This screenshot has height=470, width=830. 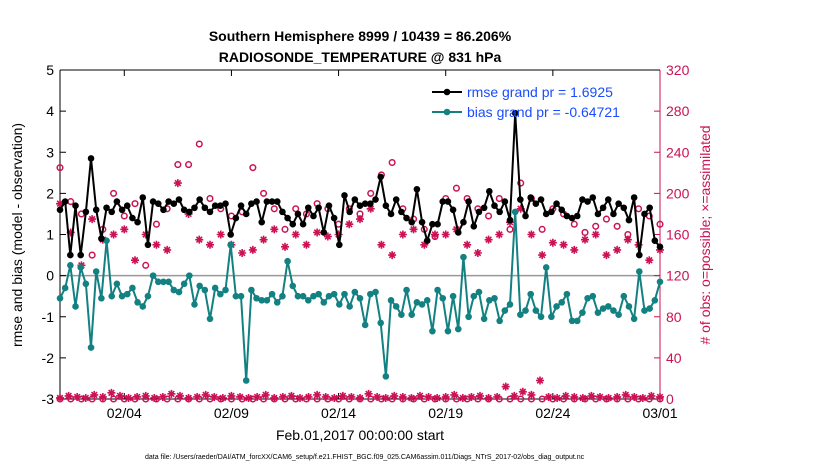 I want to click on y-tick-label-left: 2, so click(x=50, y=193).